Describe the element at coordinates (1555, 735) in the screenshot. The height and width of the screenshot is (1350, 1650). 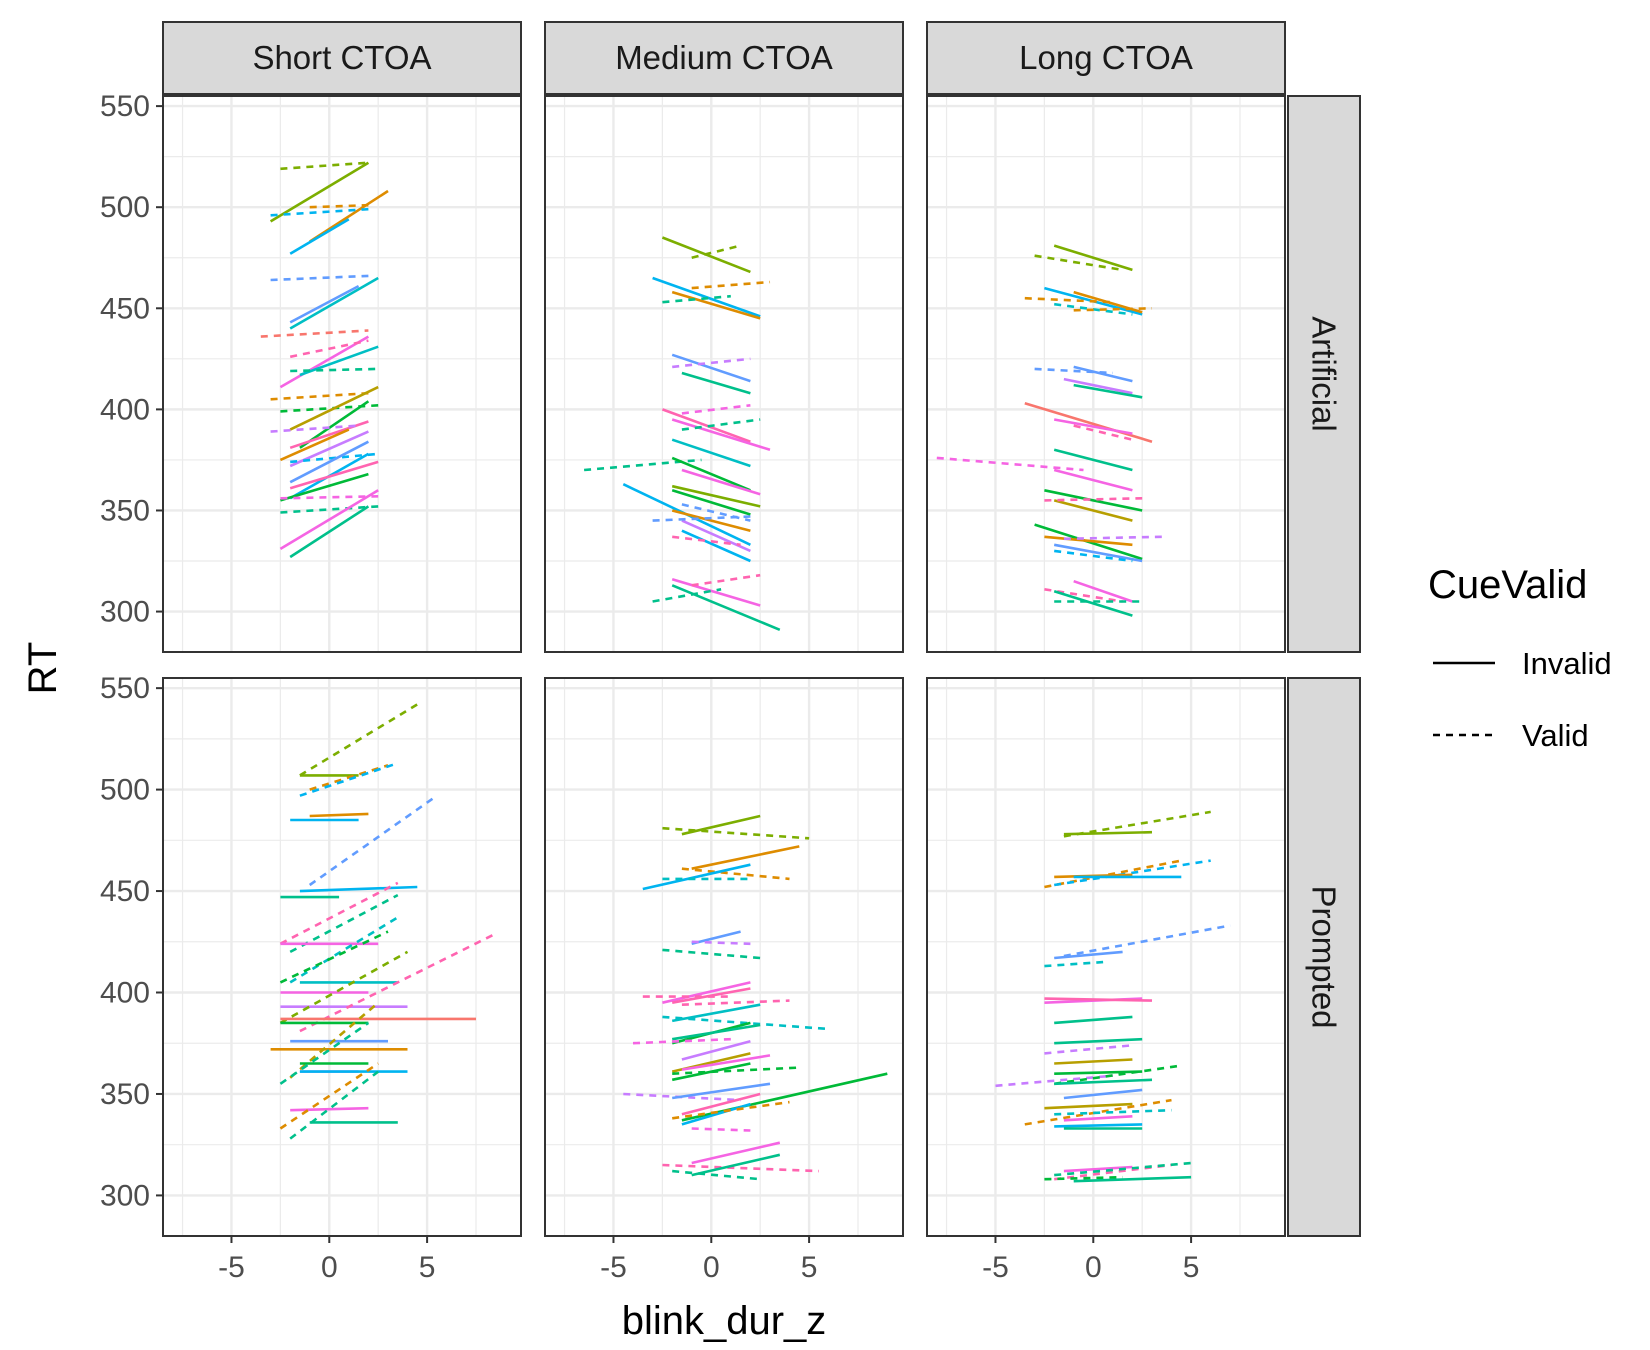
I see `legend-label-valid: Valid` at that location.